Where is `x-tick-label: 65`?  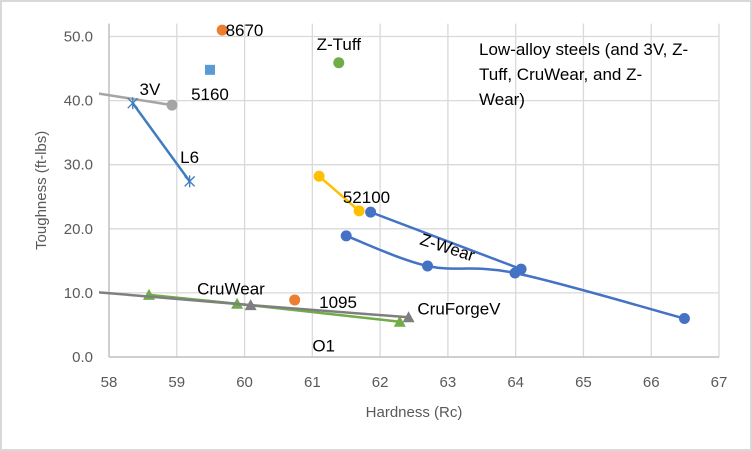 x-tick-label: 65 is located at coordinates (583, 382).